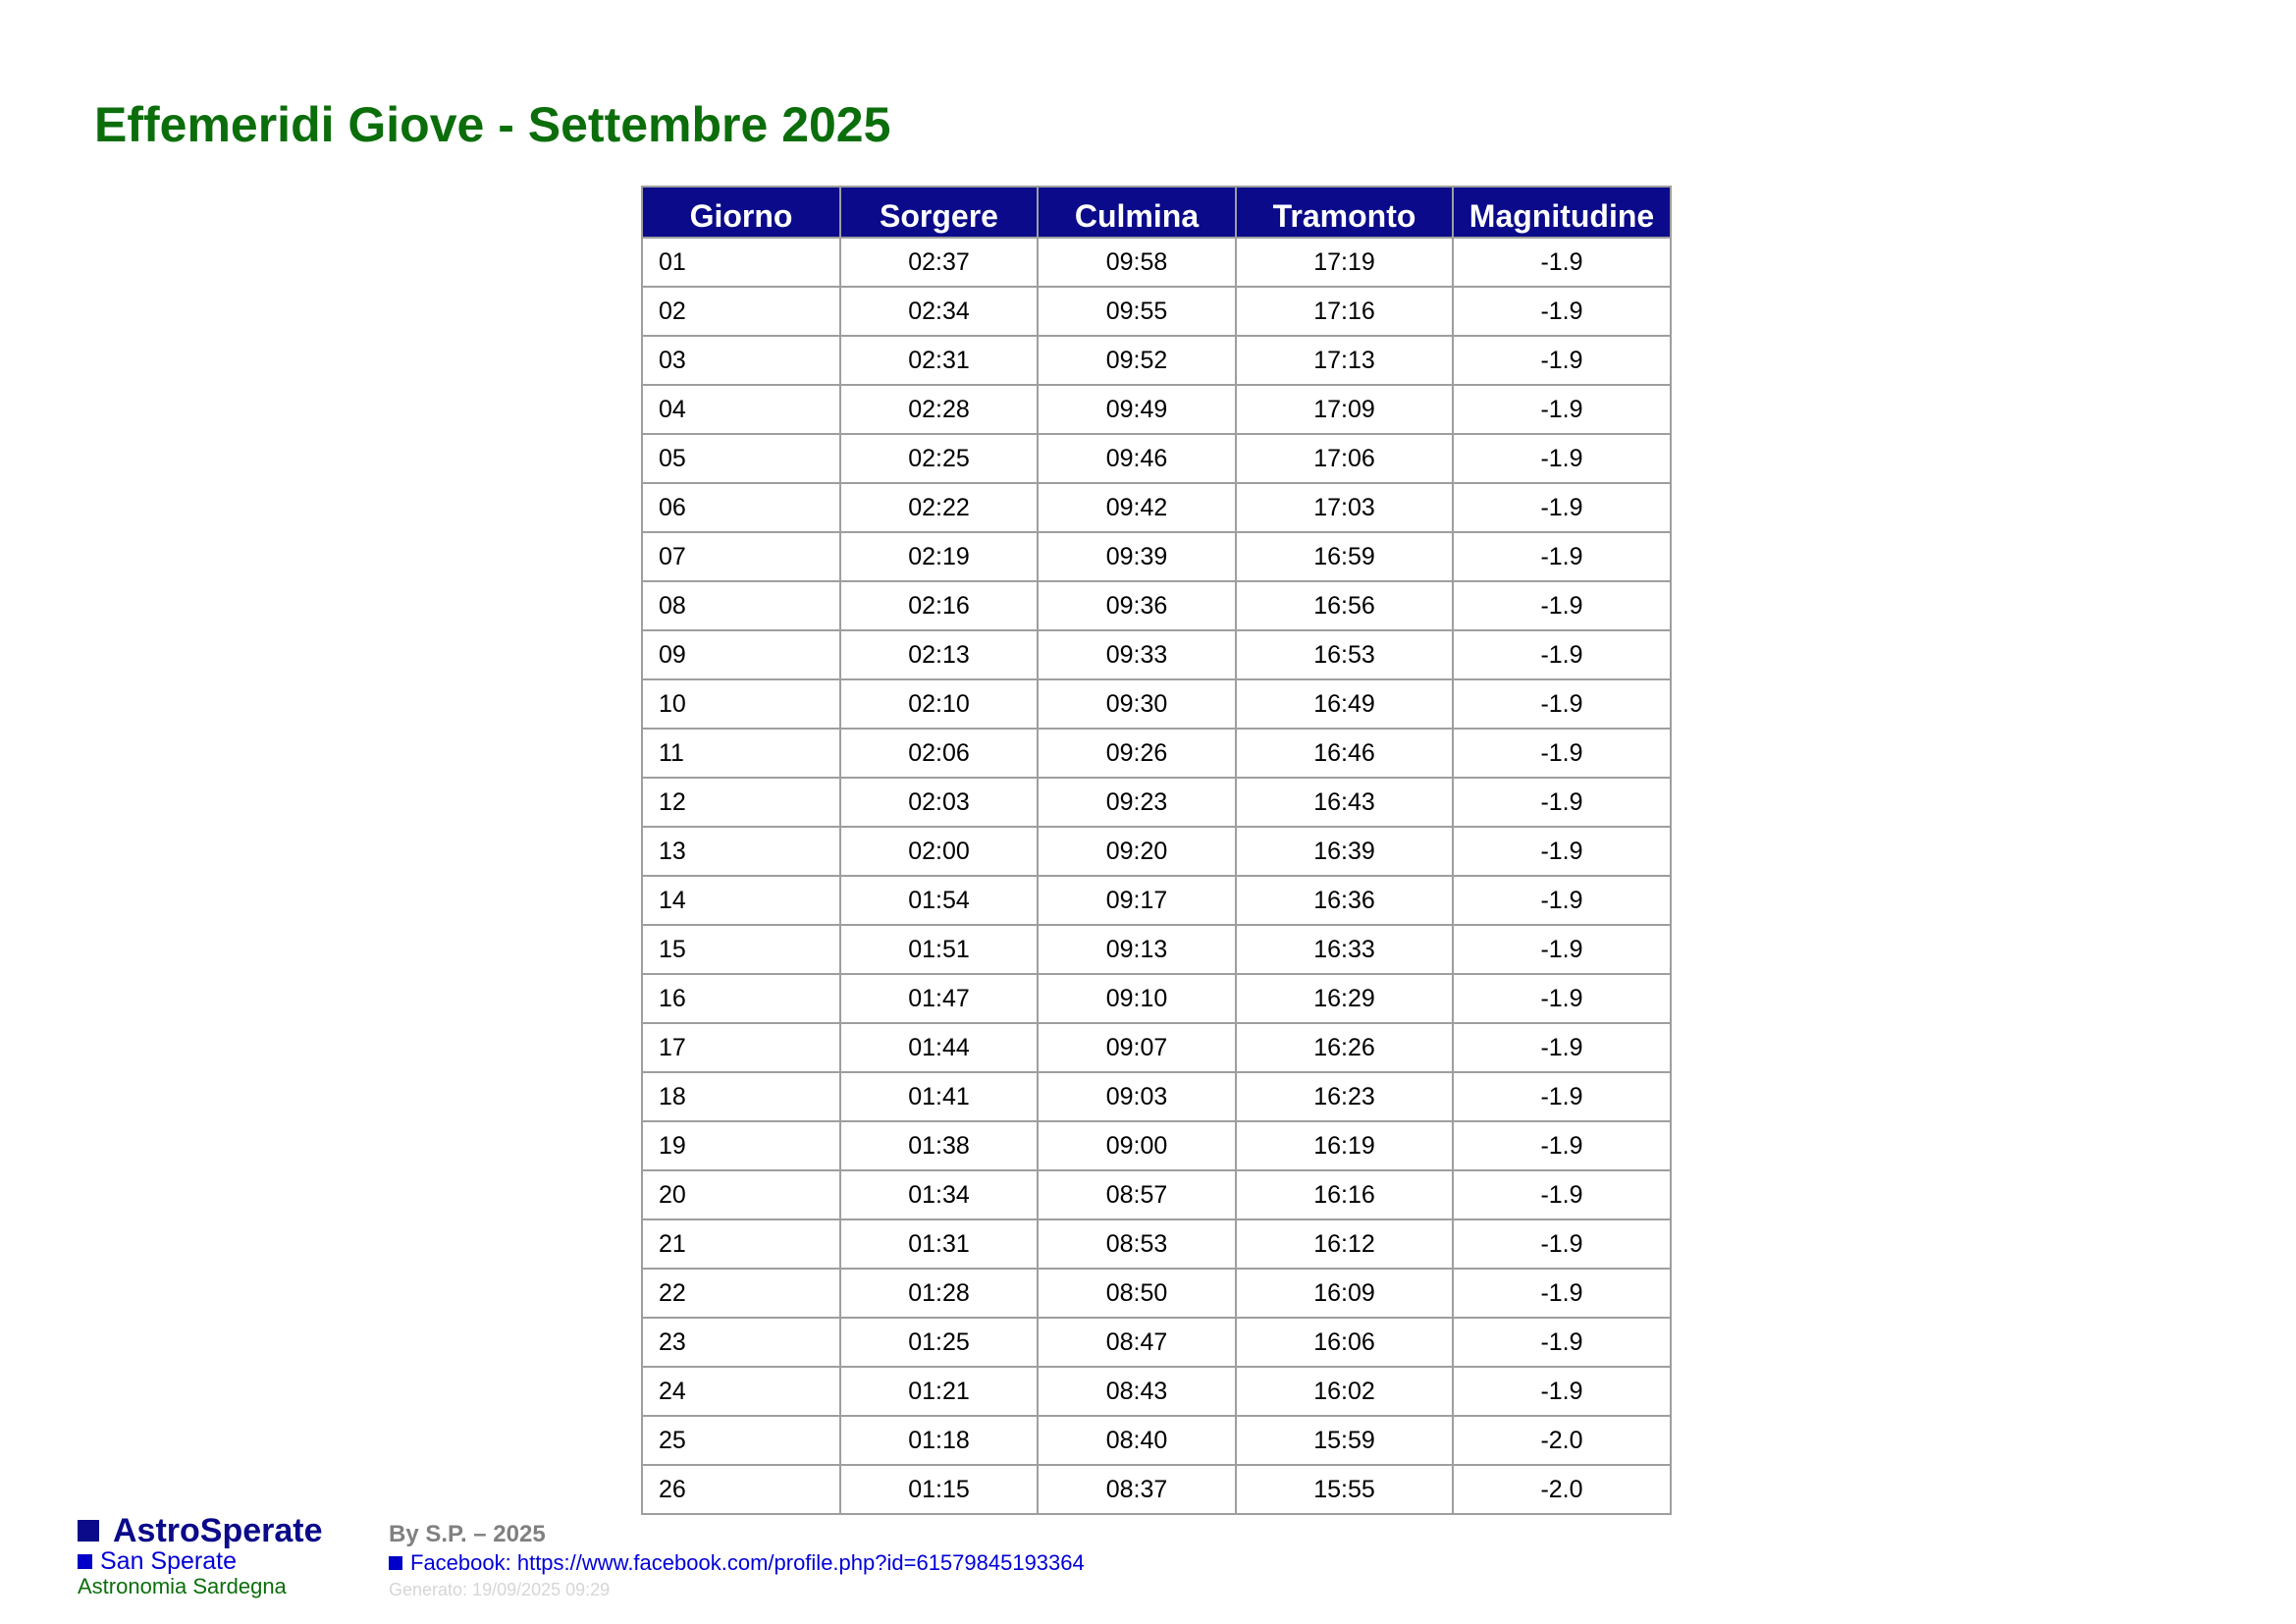 This screenshot has width=2296, height=1624. I want to click on brand-location: San Sperate, so click(200, 1561).